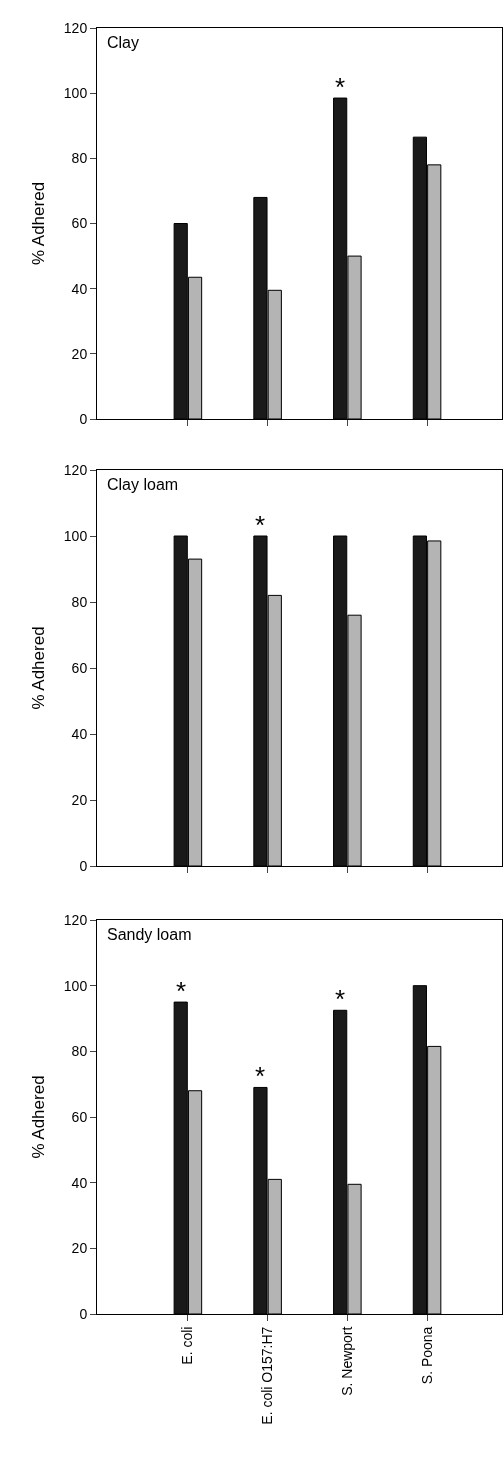 This screenshot has height=1479, width=503. I want to click on x-tick-label: S. Poona, so click(426, 1355).